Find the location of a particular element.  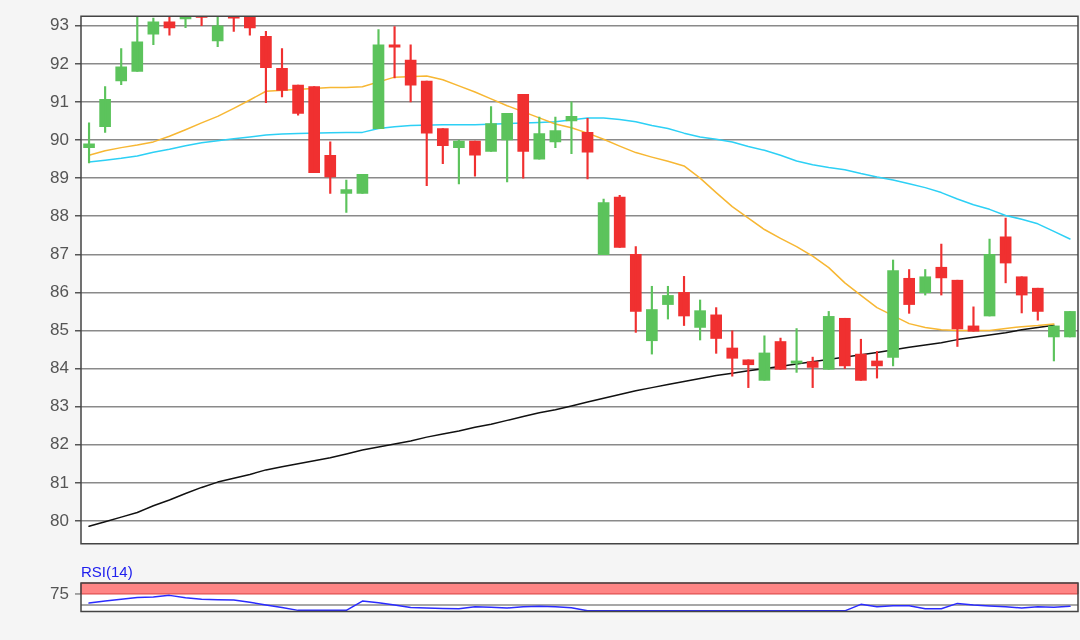

y-tick-label: 87 is located at coordinates (59, 253).